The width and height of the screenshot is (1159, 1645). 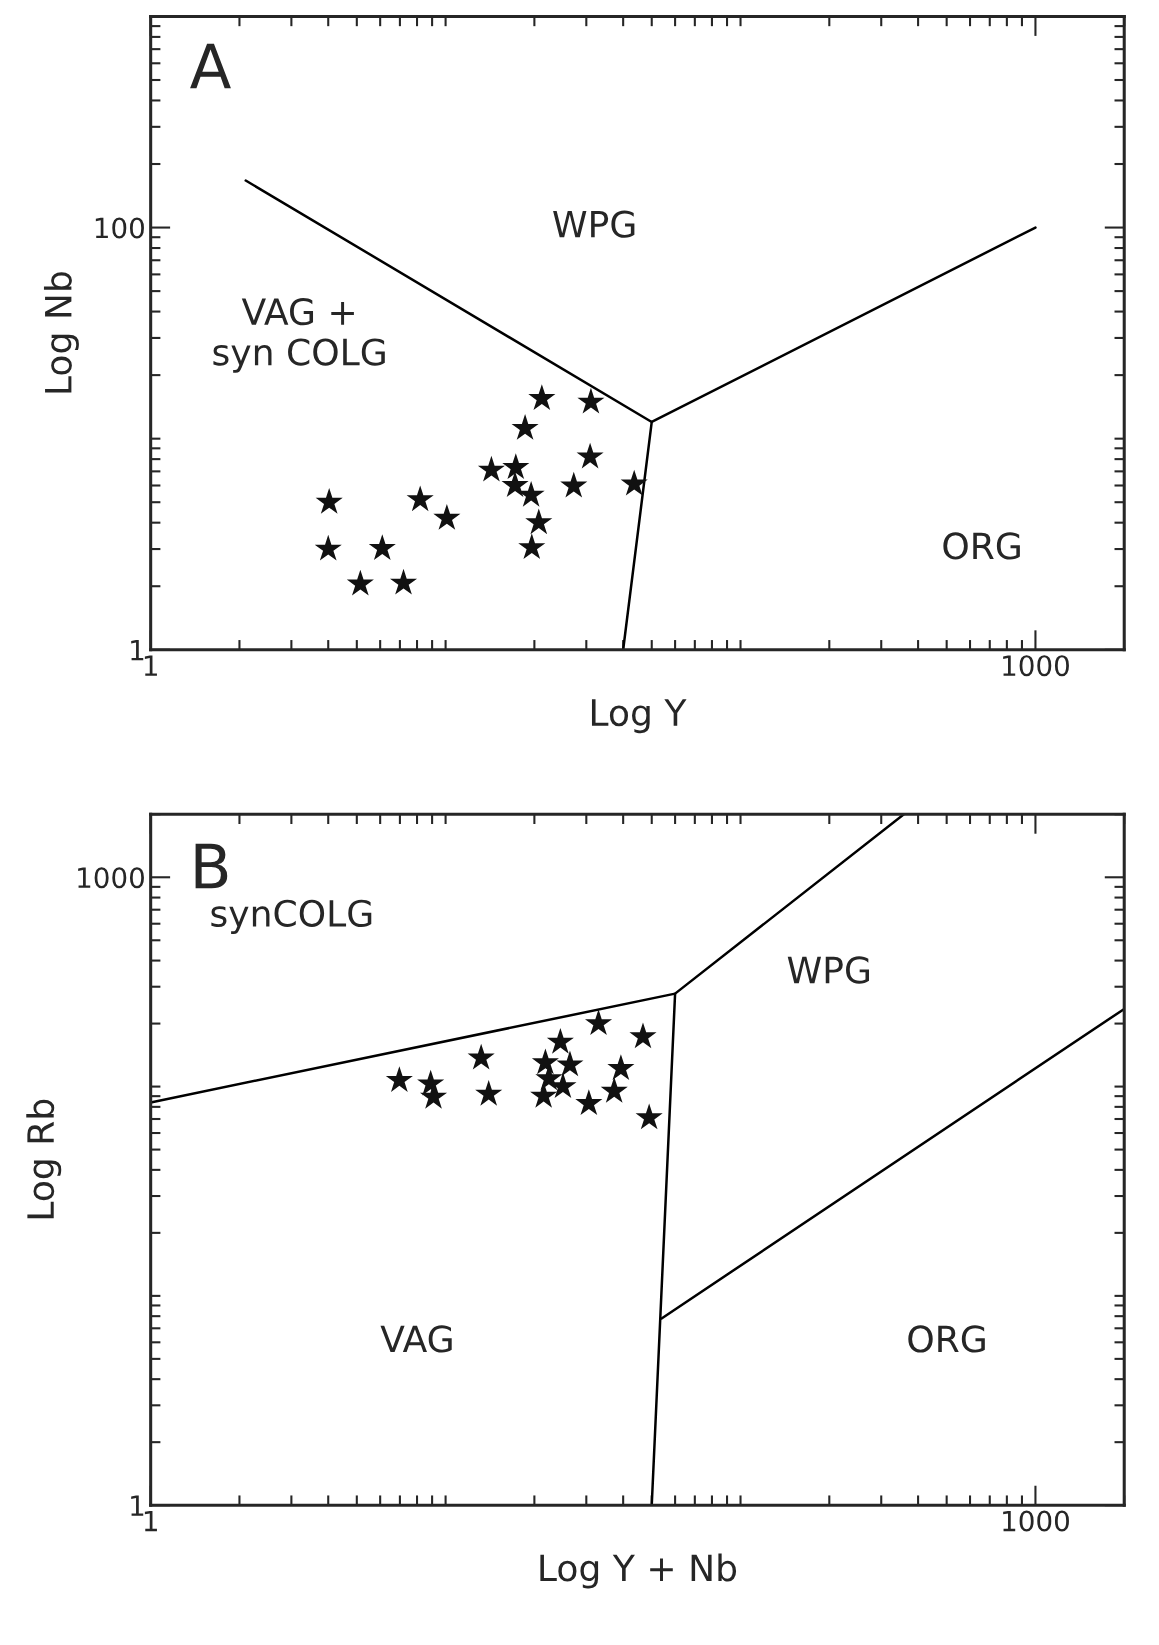 I want to click on y-axis-title: Log Nb, so click(x=61, y=332).